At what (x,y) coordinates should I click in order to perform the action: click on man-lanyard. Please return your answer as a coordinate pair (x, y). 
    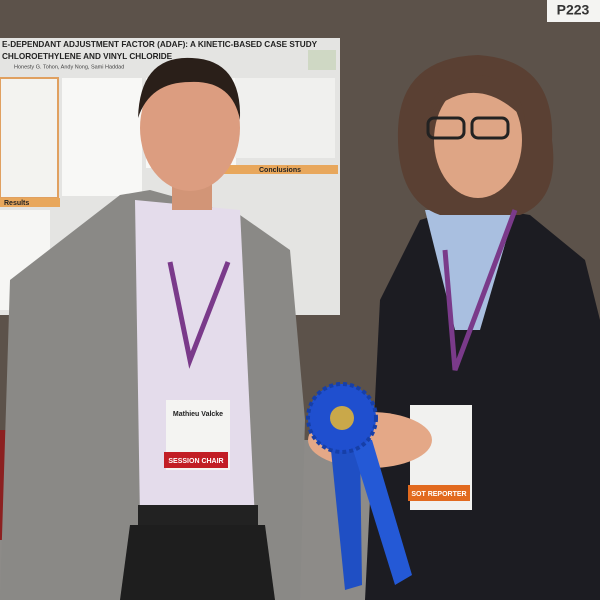
    Looking at the image, I should click on (199, 315).